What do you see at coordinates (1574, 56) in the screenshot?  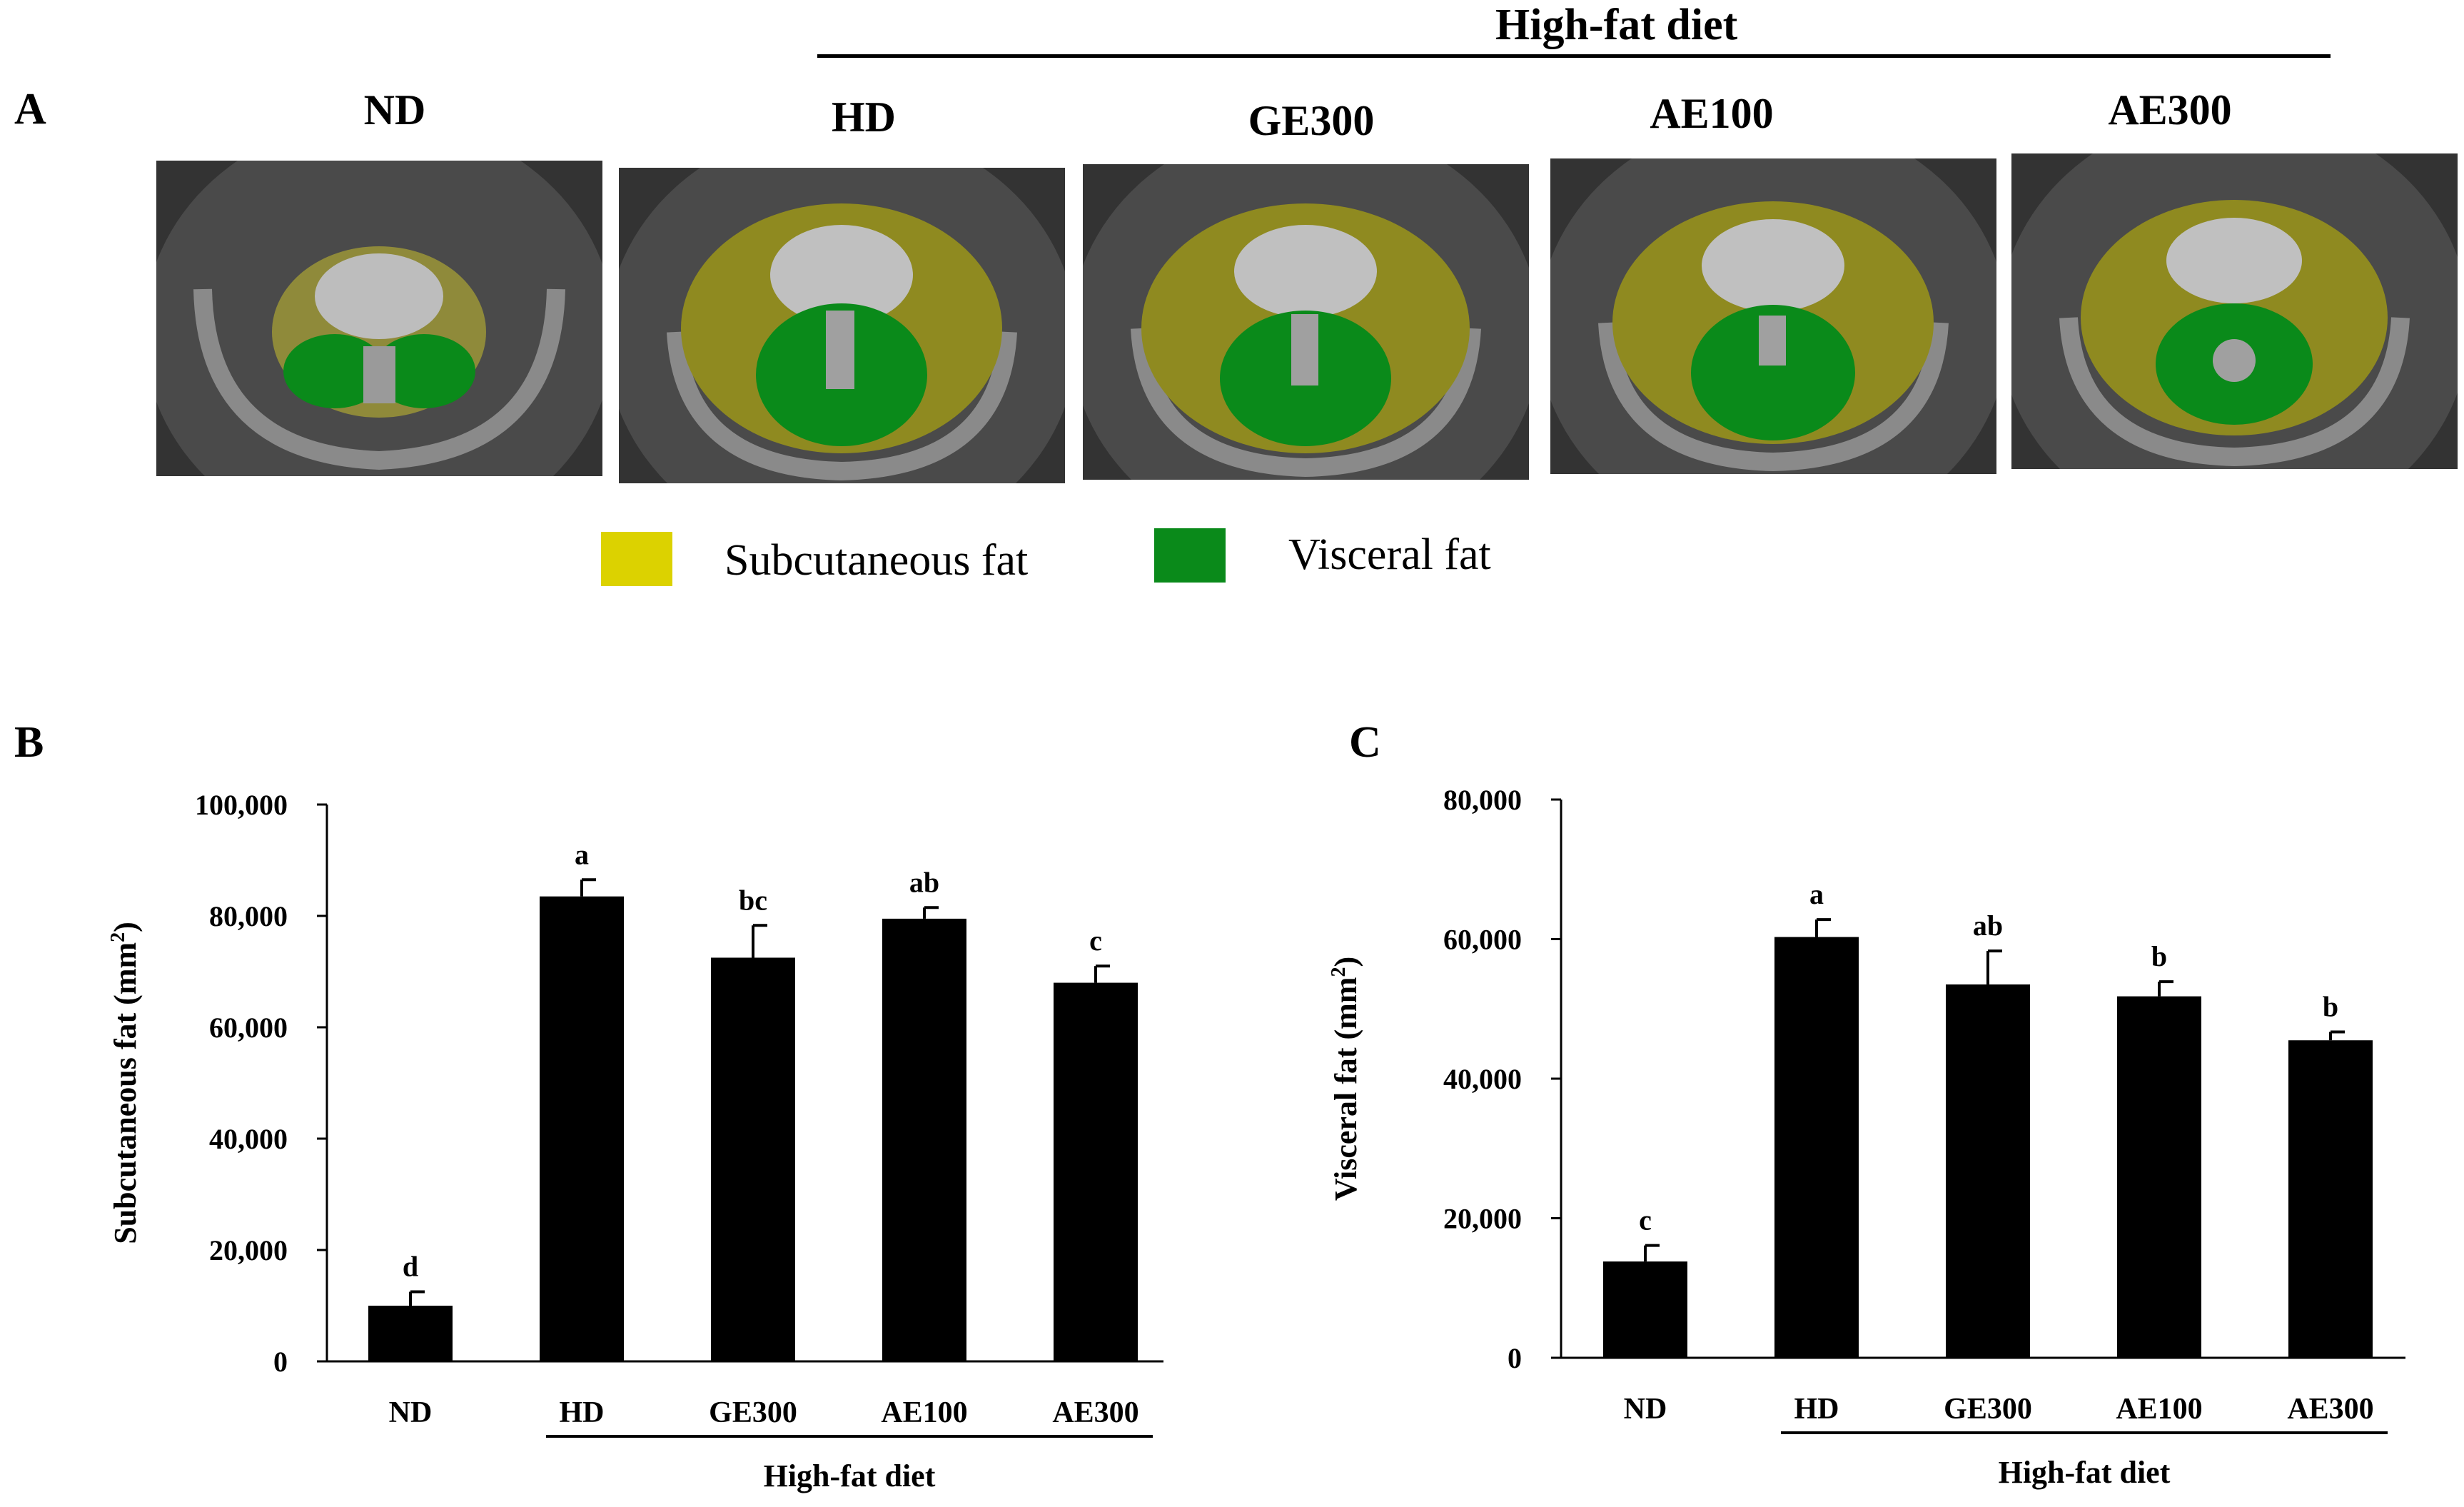 I see `high-fat-diet-top-line` at bounding box center [1574, 56].